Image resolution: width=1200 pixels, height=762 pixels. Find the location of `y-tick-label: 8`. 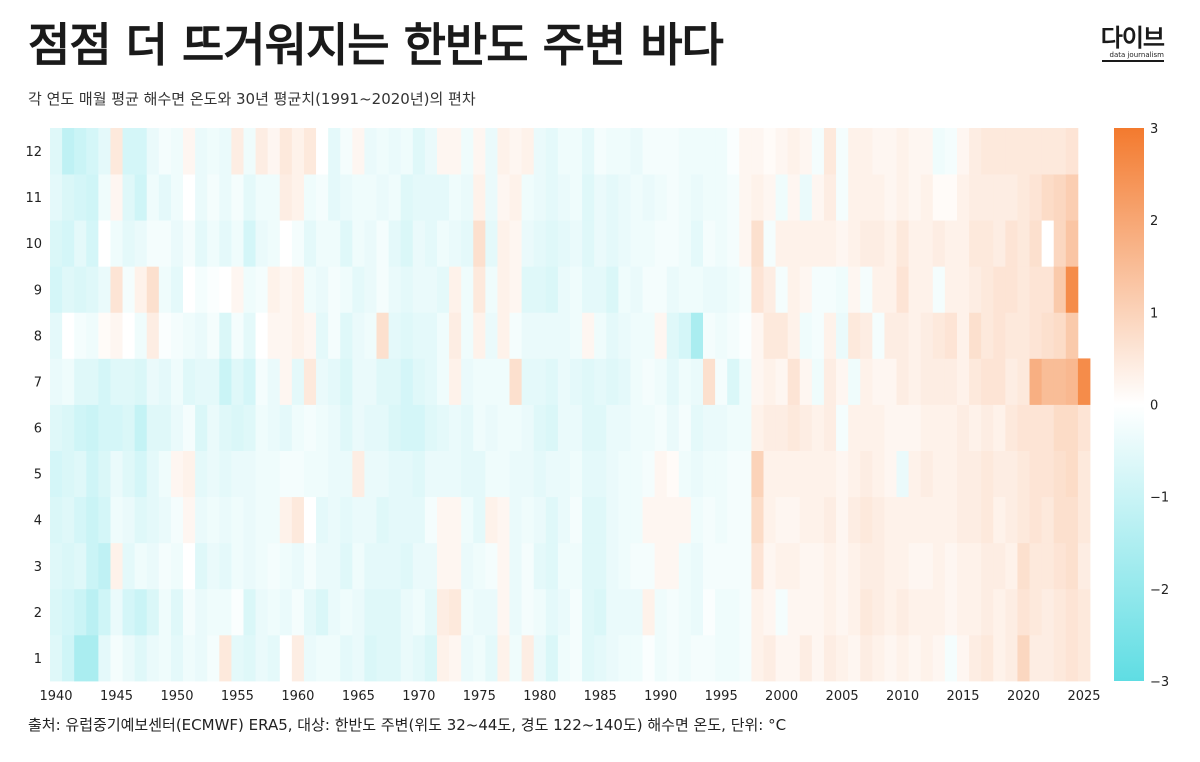

y-tick-label: 8 is located at coordinates (38, 336).